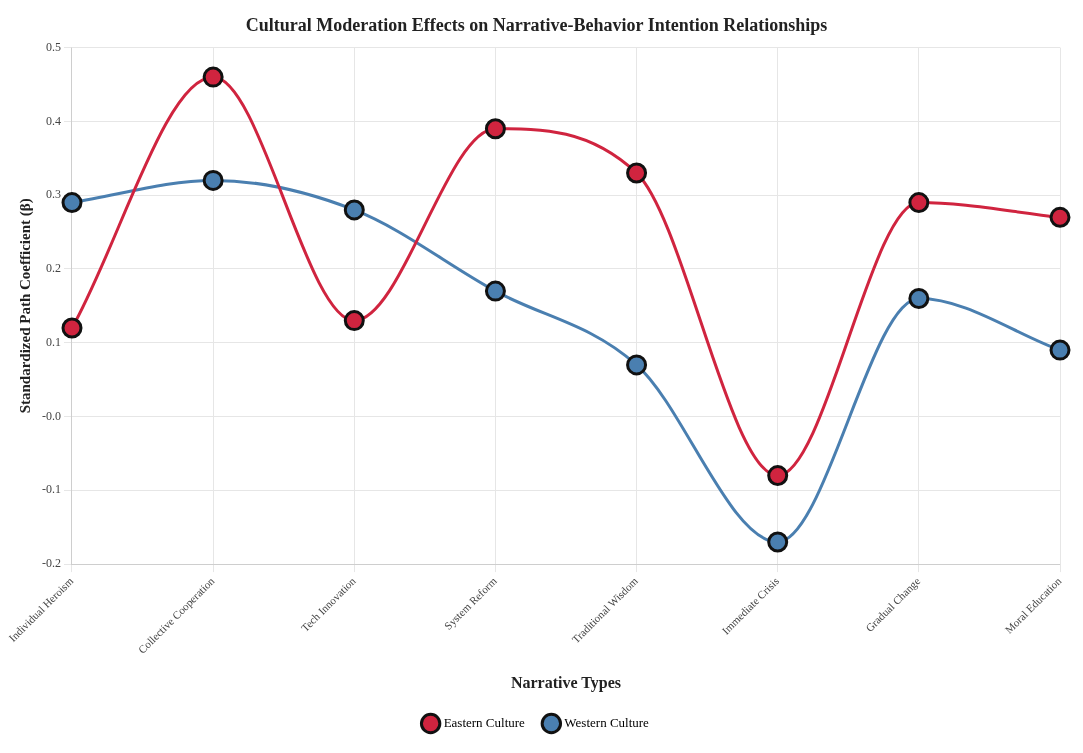 This screenshot has height=753, width=1083. What do you see at coordinates (53, 194) in the screenshot?
I see `y-tick-label: 0.3` at bounding box center [53, 194].